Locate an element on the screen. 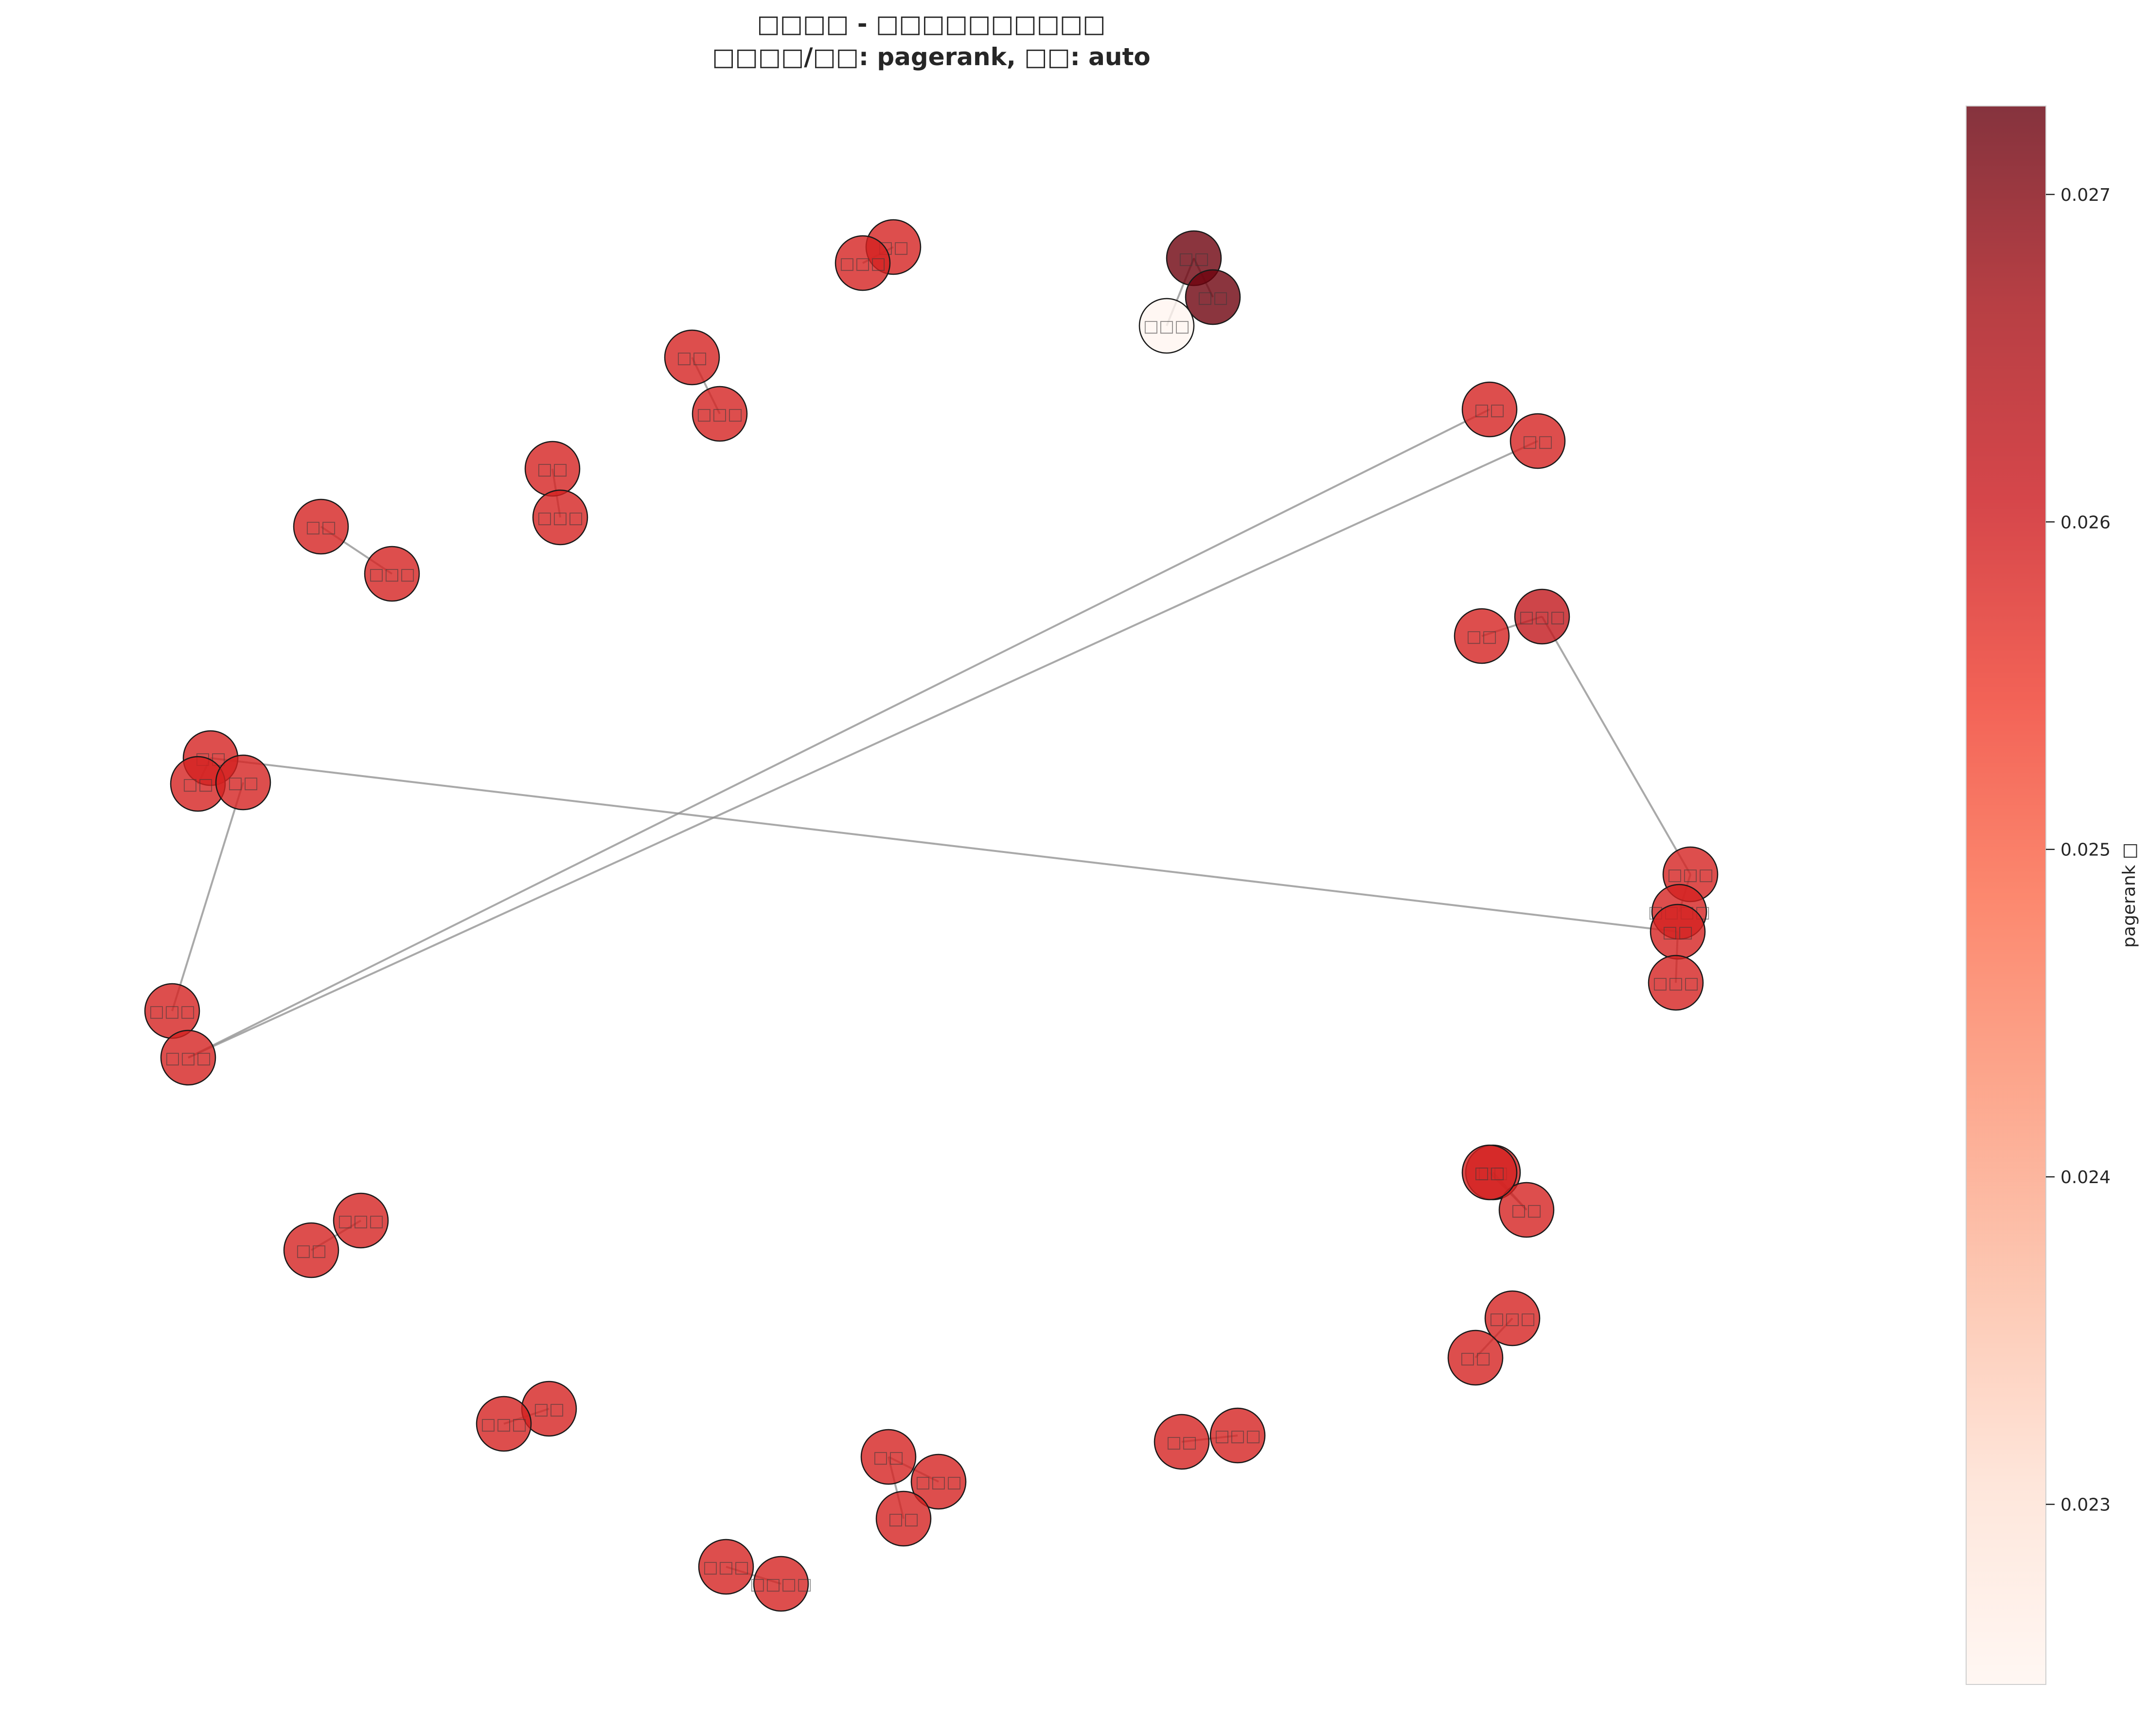  node-n20: □□□ is located at coordinates (1542, 616).